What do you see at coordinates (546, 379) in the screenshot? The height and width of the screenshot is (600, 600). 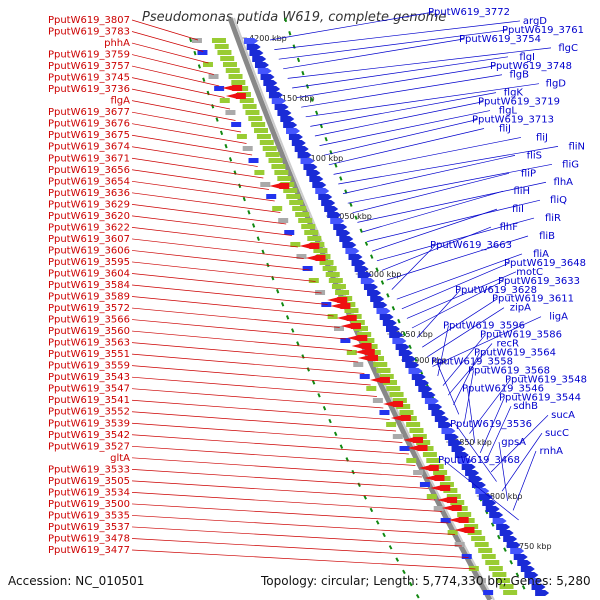 I see `right-gene-label: PputW619_3548` at bounding box center [546, 379].